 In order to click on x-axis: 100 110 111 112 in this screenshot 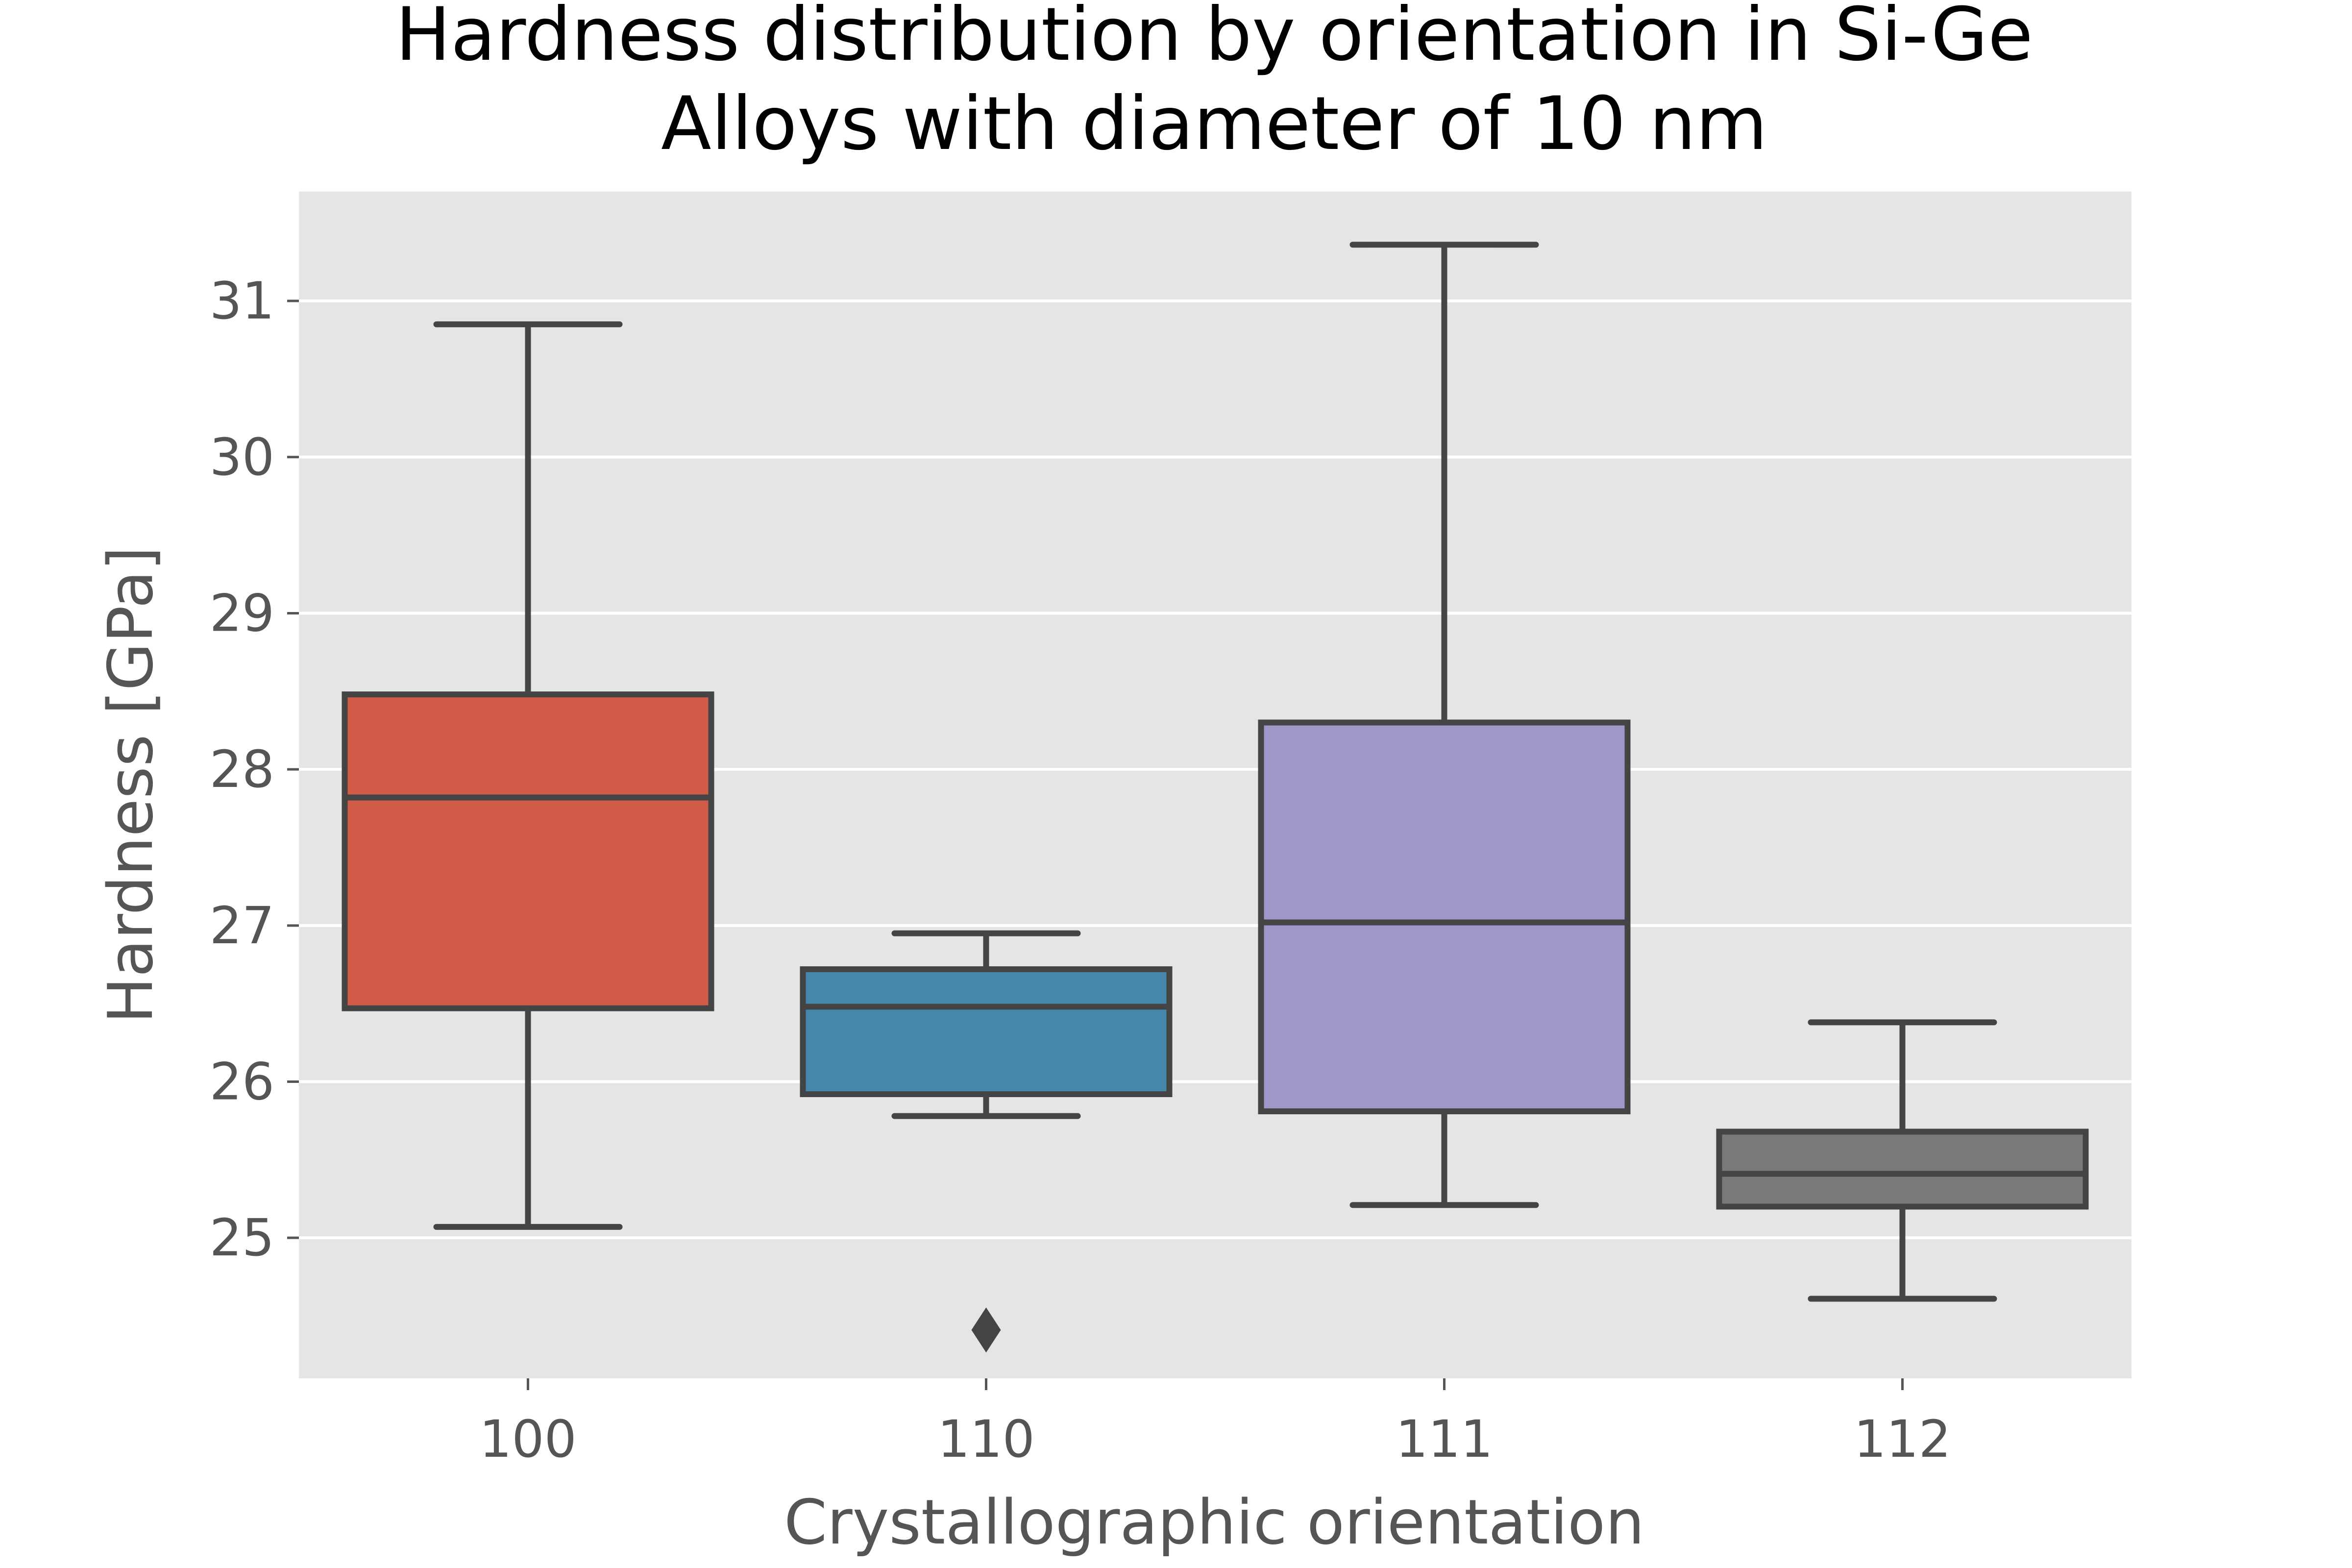, I will do `click(1215, 1423)`.